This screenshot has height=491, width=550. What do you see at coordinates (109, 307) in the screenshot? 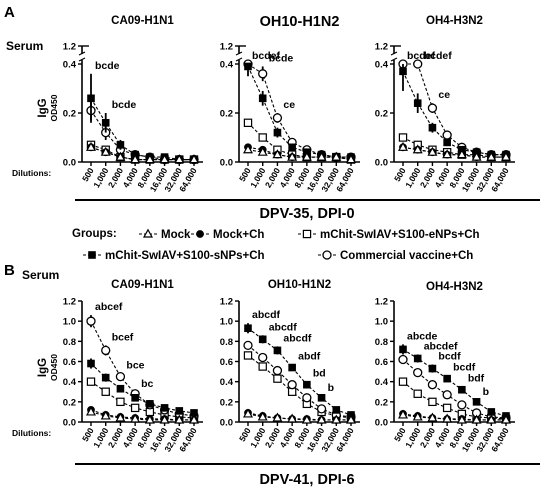
I see `annotation-label: abcef` at bounding box center [109, 307].